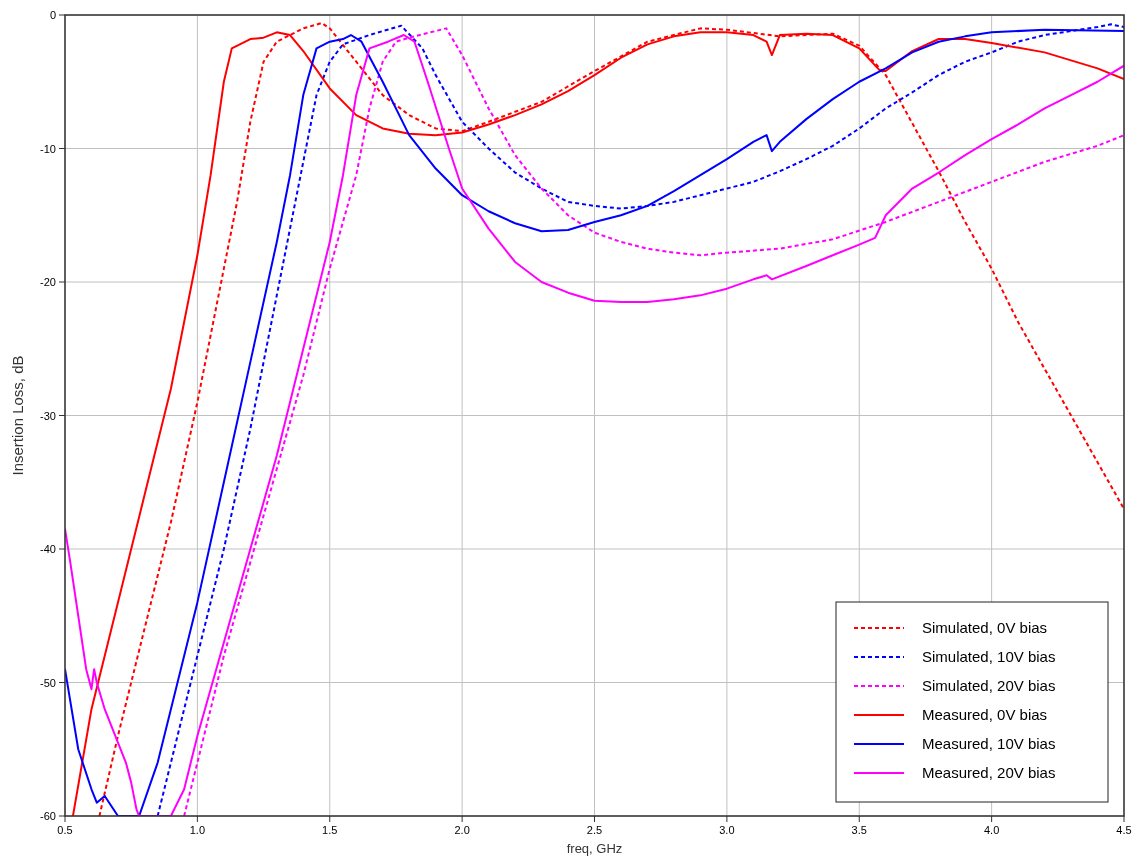 The height and width of the screenshot is (867, 1138). I want to click on x-tick-label: 2.0, so click(462, 830).